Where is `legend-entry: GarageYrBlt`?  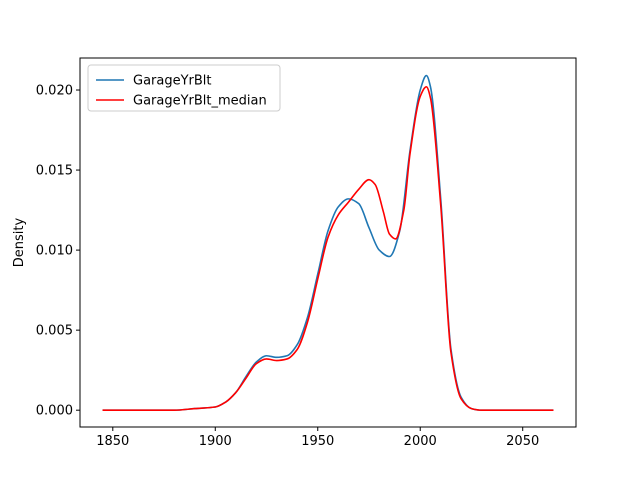
legend-entry: GarageYrBlt is located at coordinates (172, 81).